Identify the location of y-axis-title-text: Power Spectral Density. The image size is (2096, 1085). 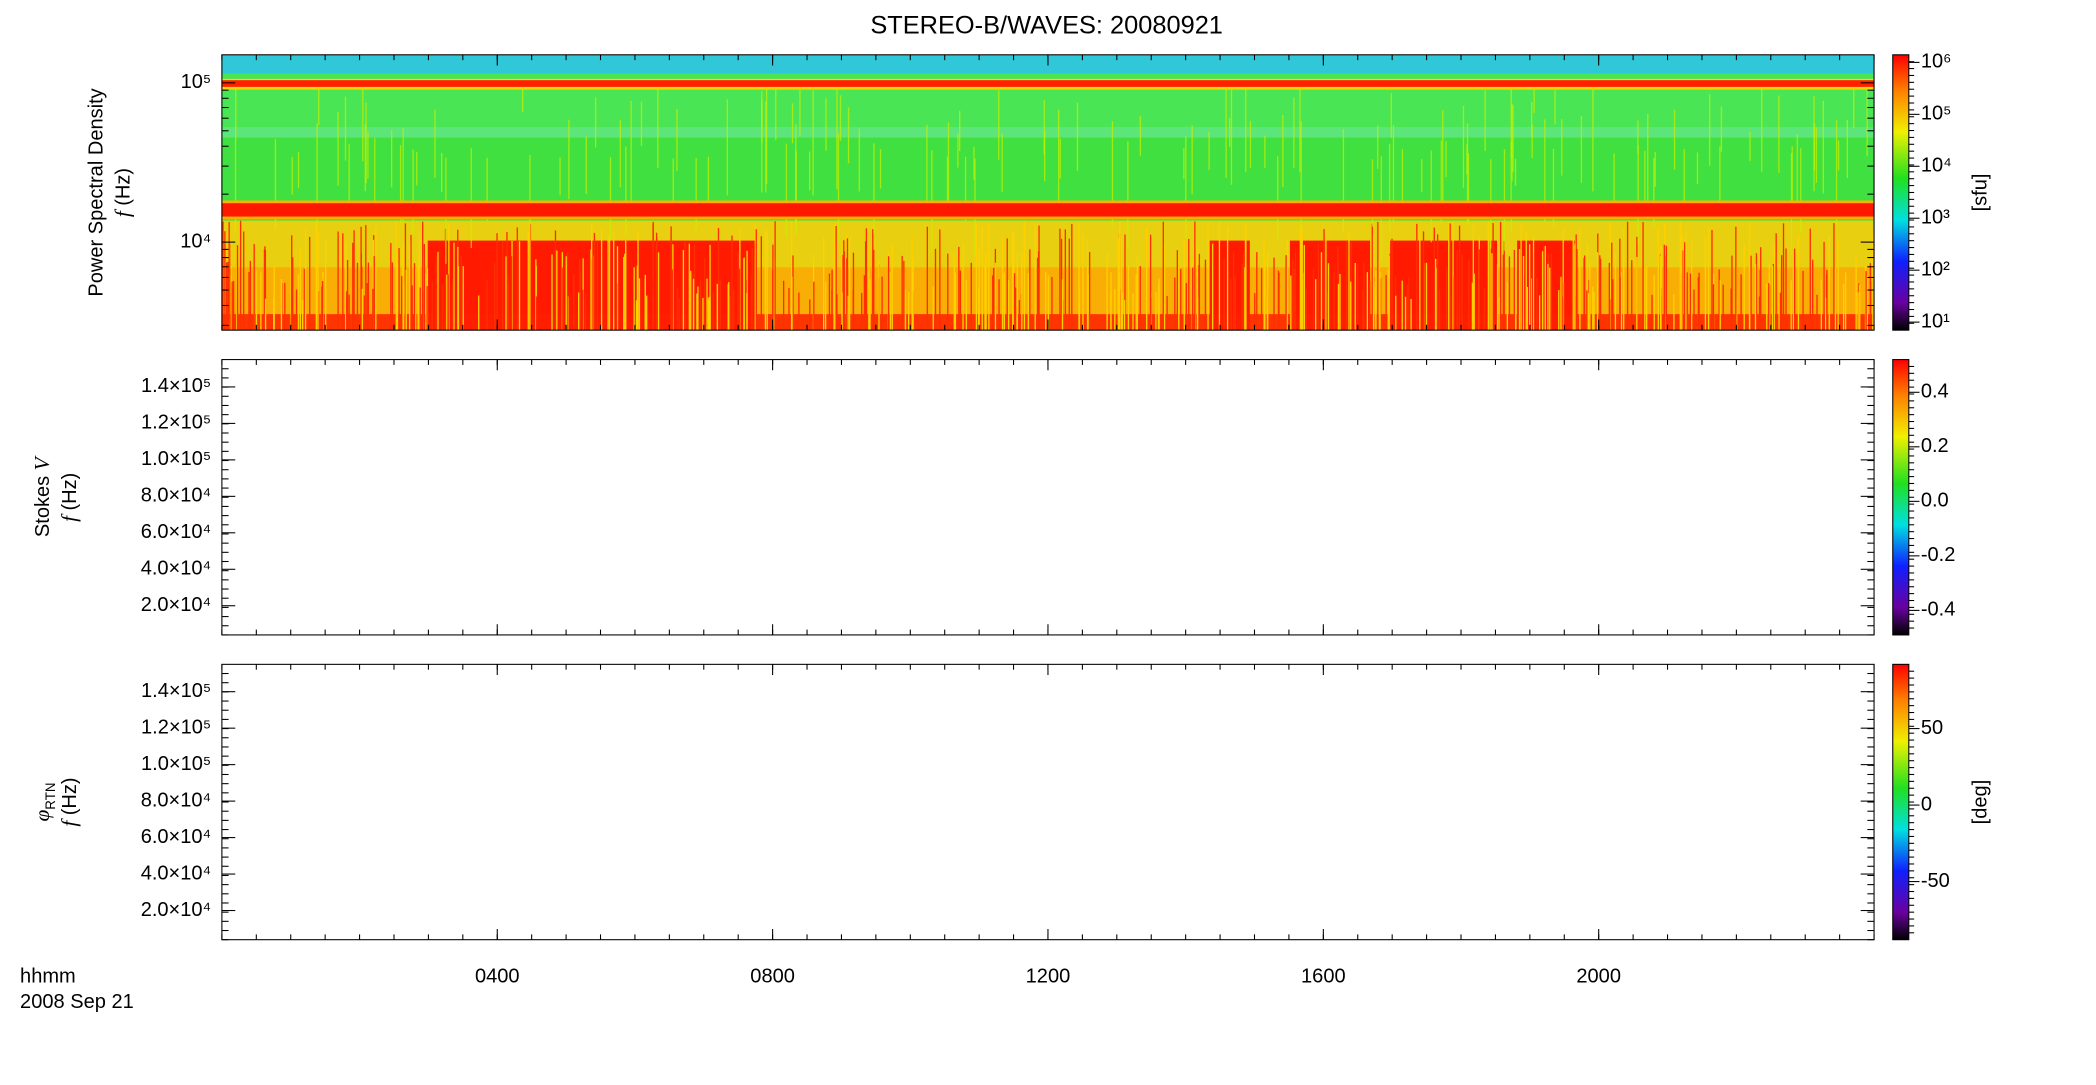
(97, 192).